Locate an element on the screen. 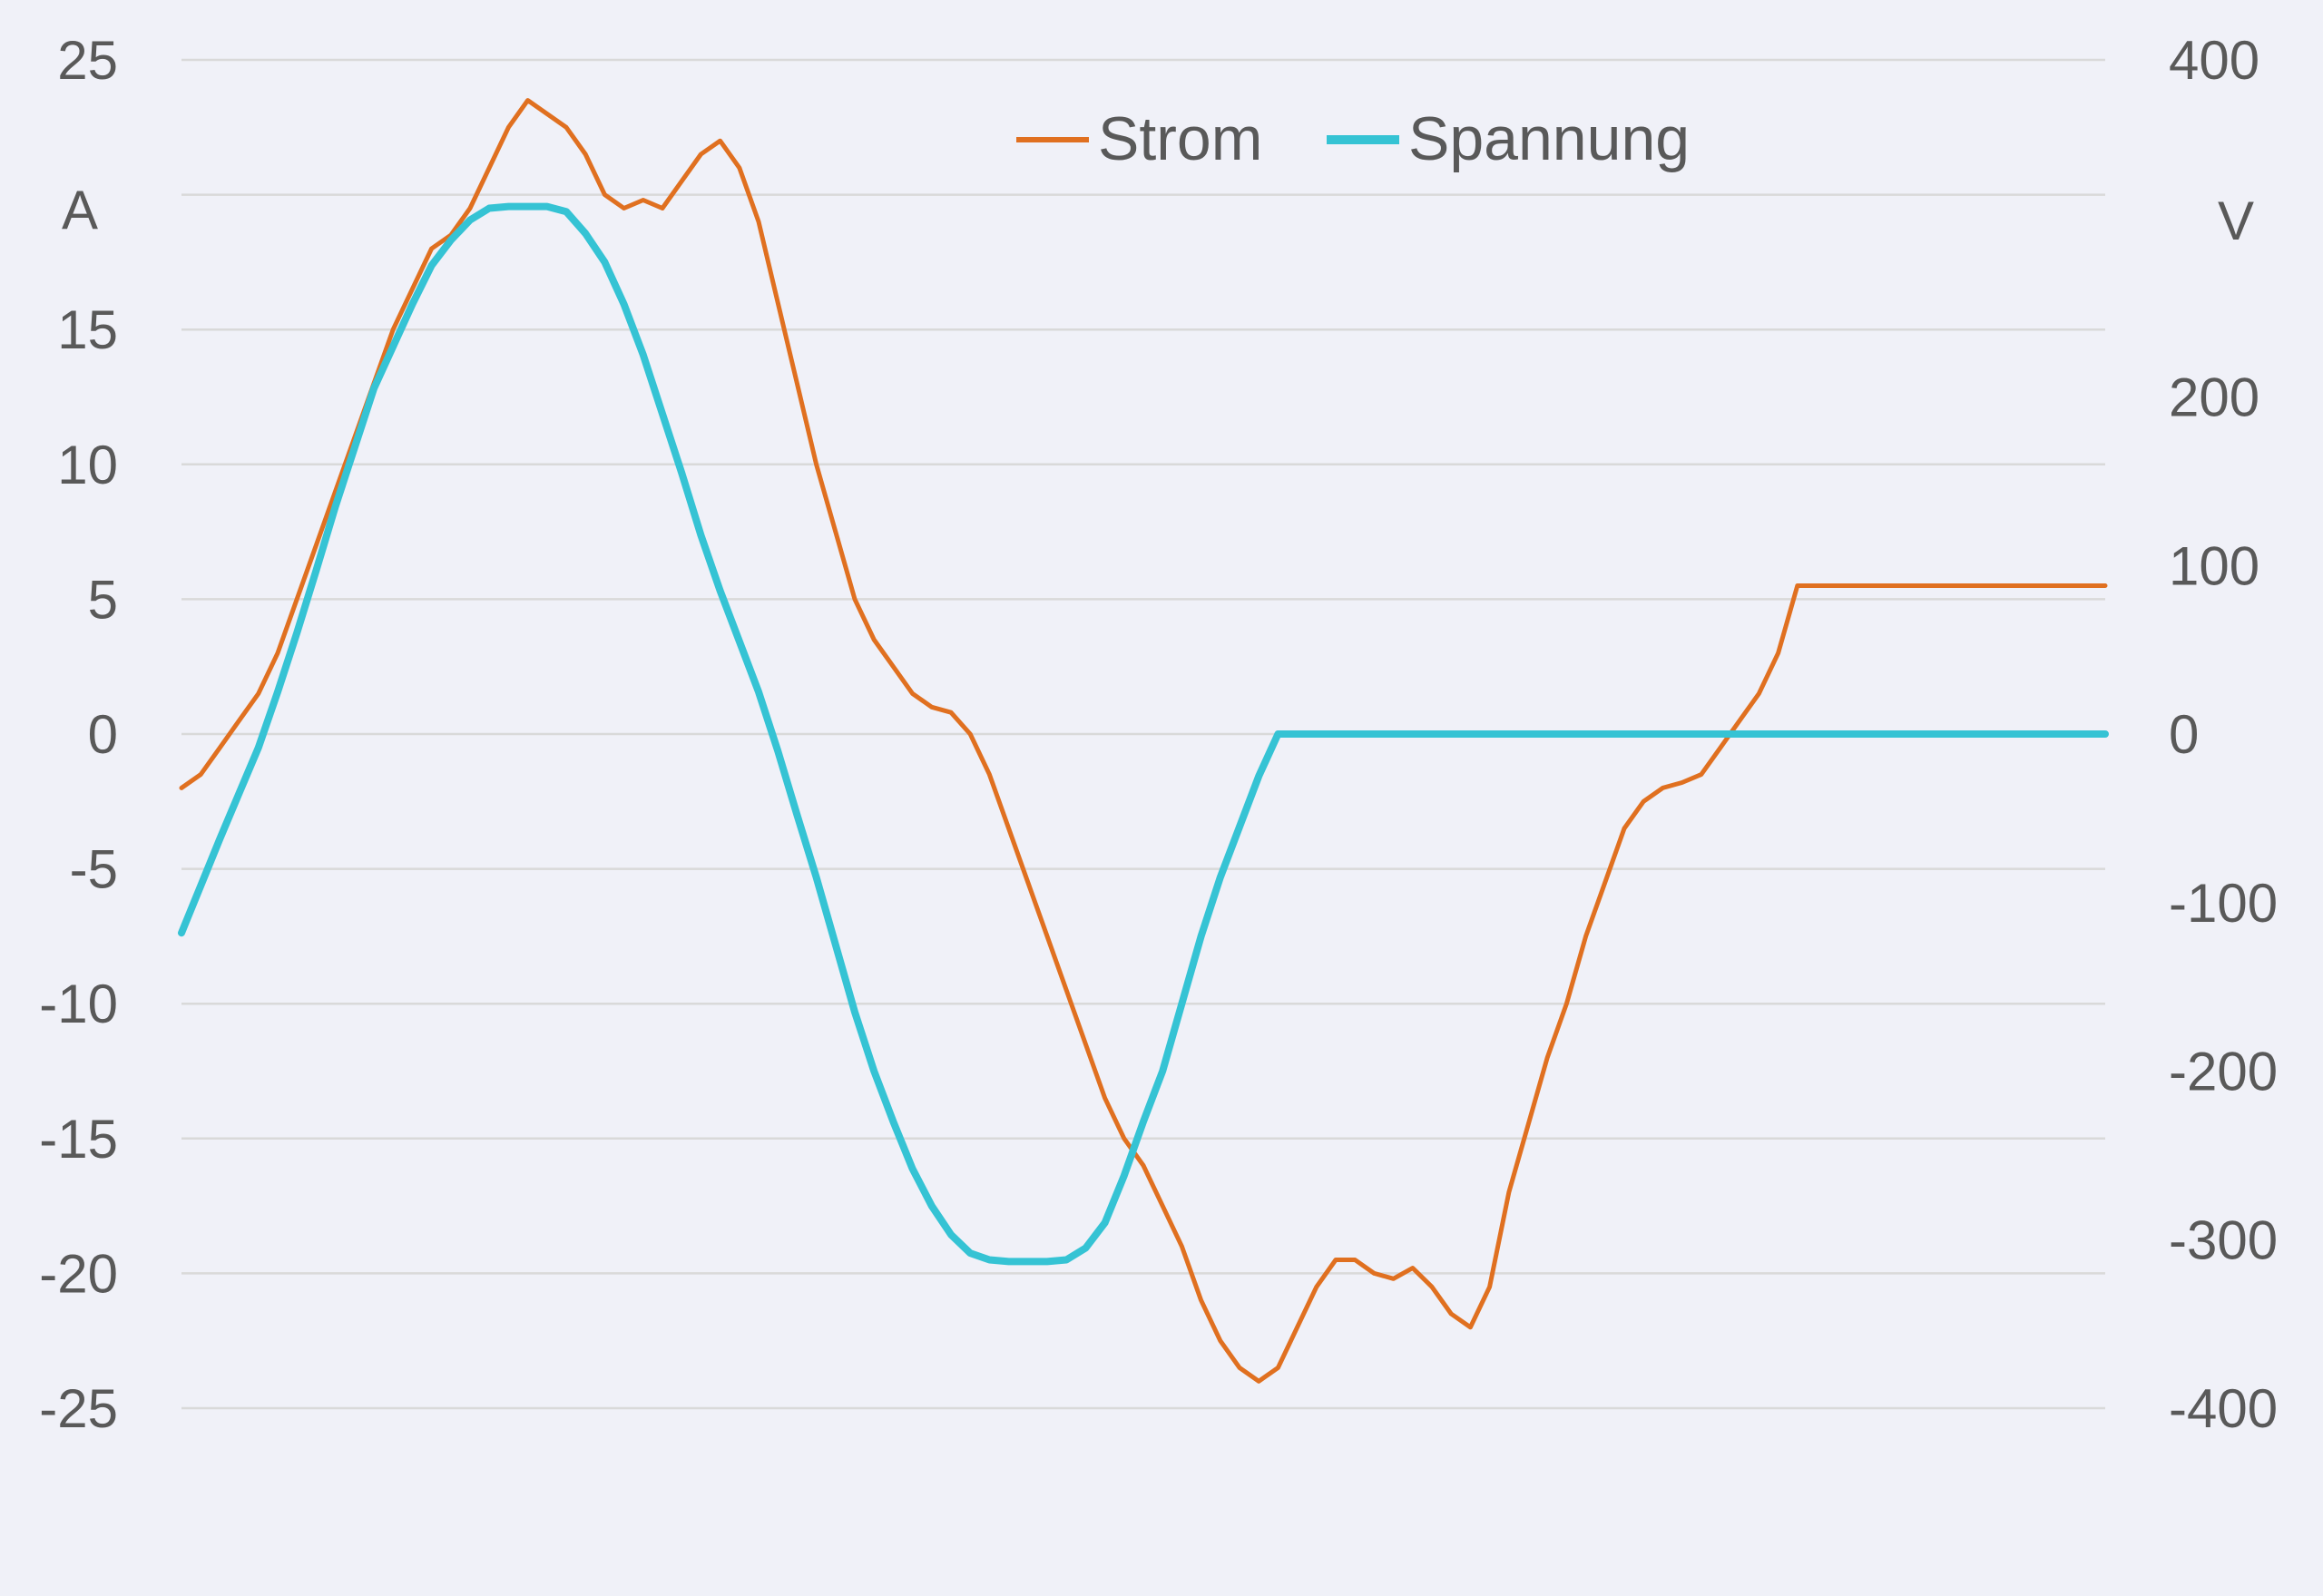 Image resolution: width=2323 pixels, height=1596 pixels. left-axis-label: A is located at coordinates (80, 210).